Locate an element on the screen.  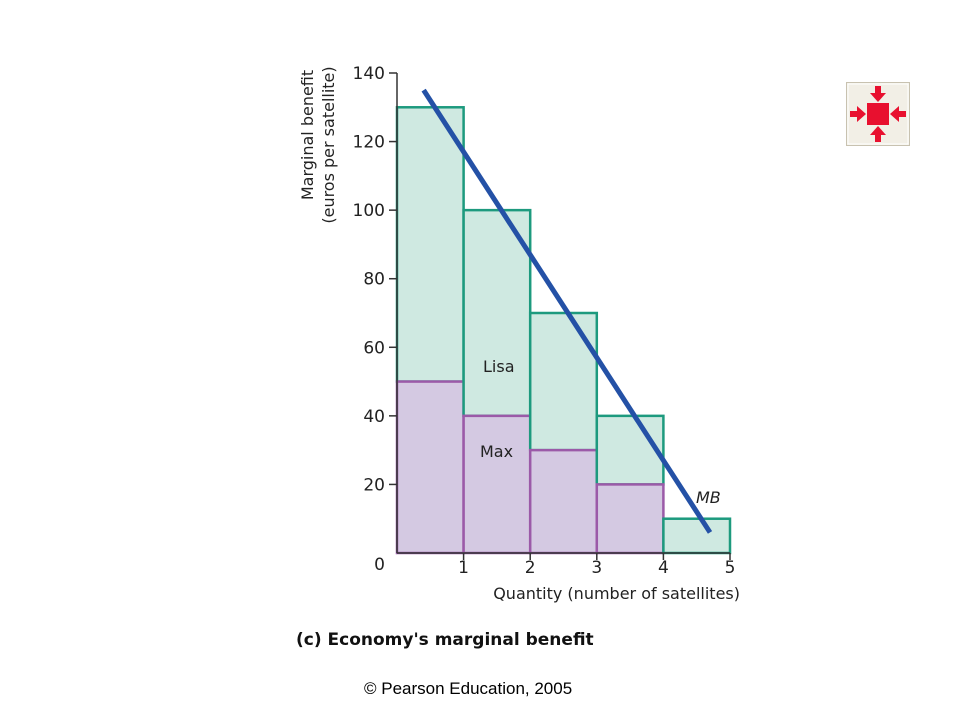
x-tick-label-4: 4 is located at coordinates (663, 568).